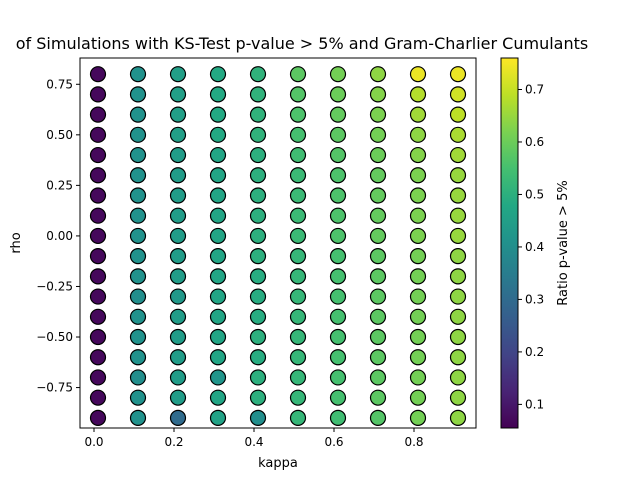 The width and height of the screenshot is (640, 480). I want to click on y-tick-label: −0.50, so click(54, 337).